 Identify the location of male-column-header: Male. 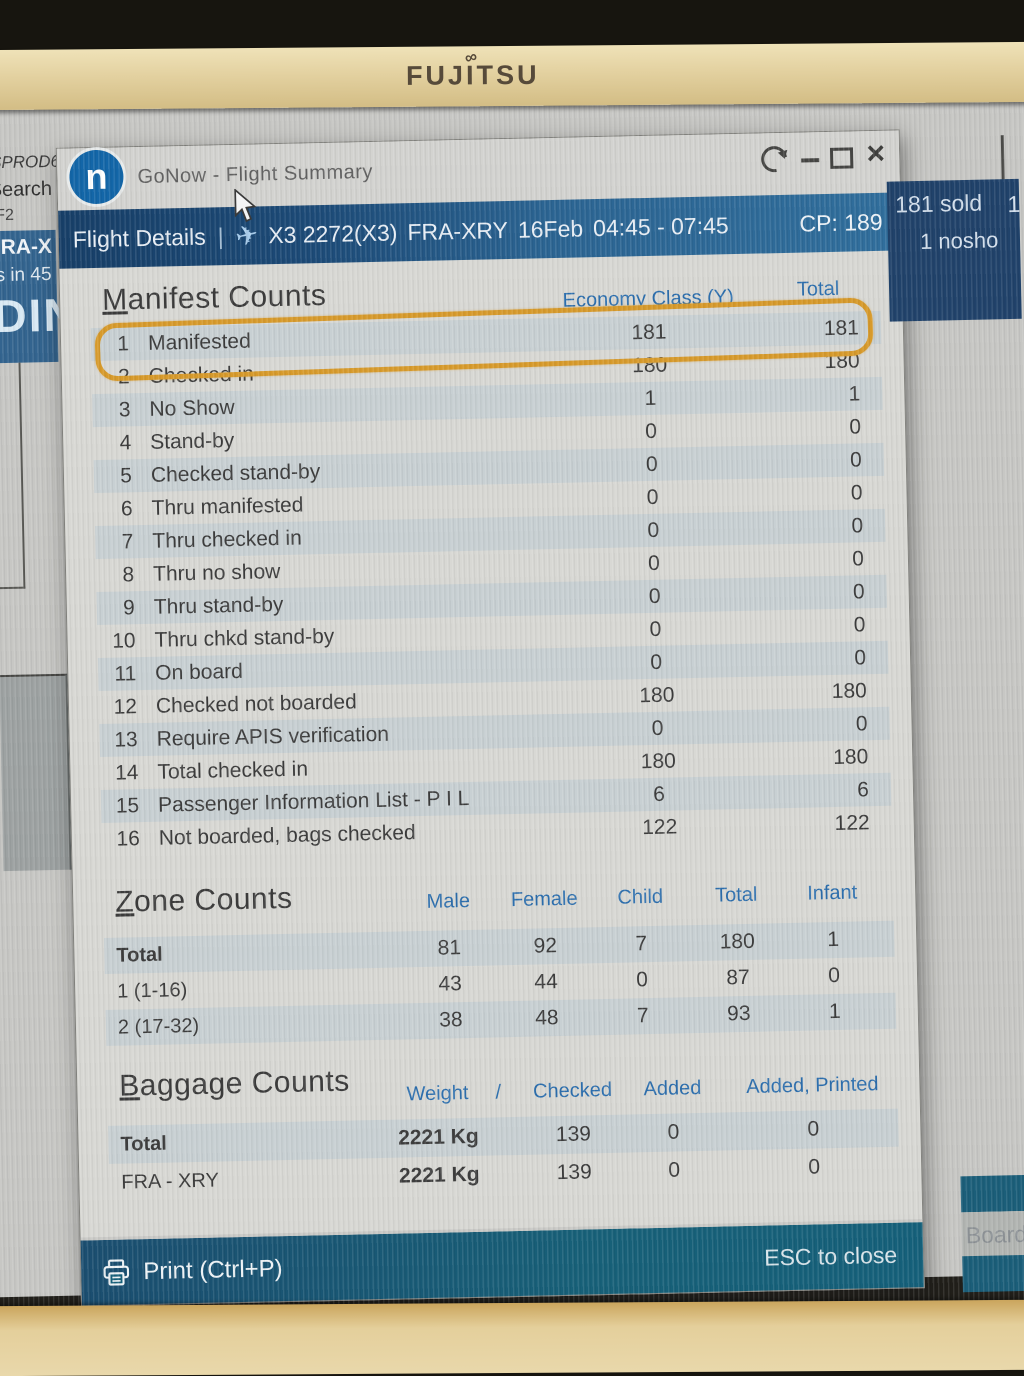
(448, 901).